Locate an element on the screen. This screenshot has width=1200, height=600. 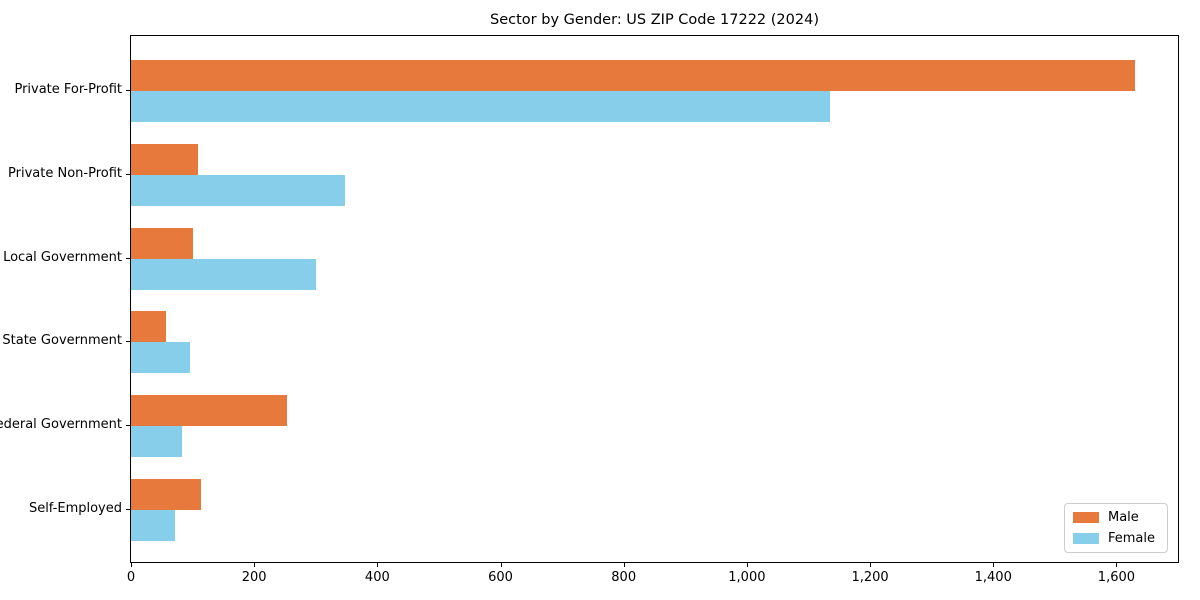
legend: Male Female is located at coordinates (1115, 528).